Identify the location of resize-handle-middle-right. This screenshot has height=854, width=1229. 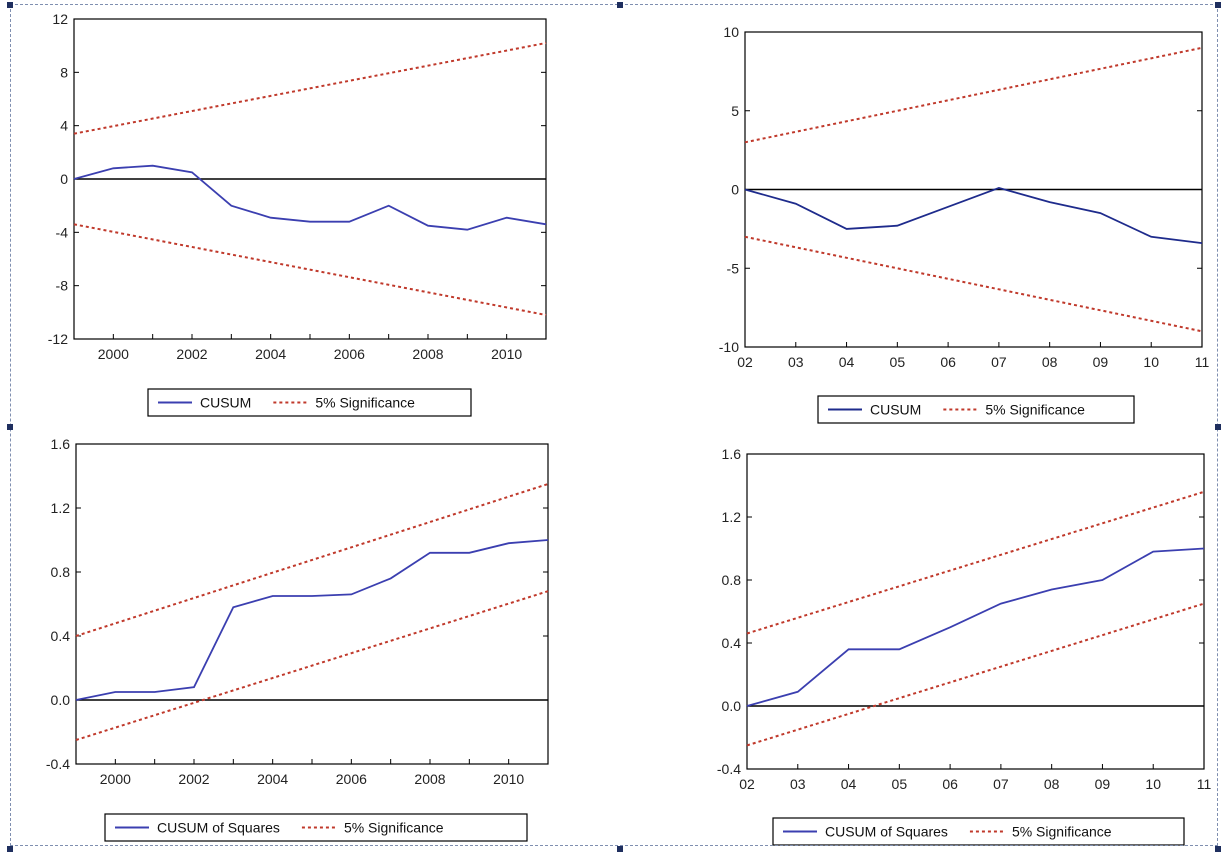
(1218, 427).